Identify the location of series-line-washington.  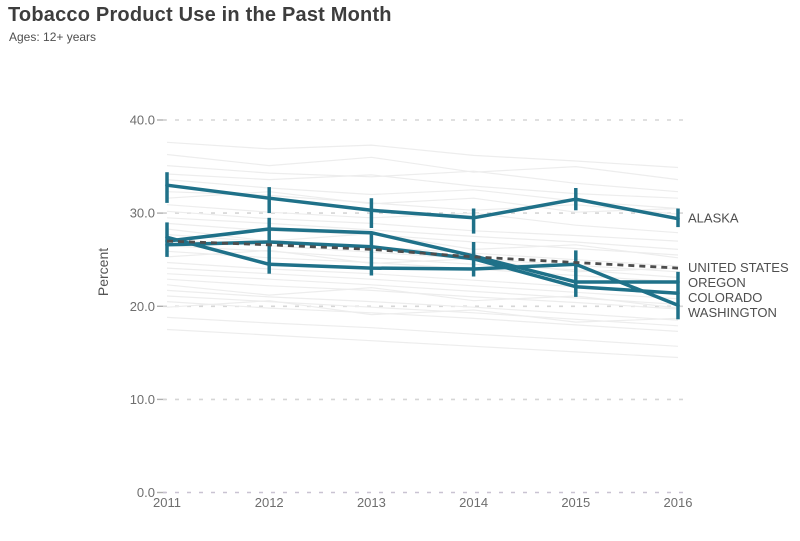
(422, 271).